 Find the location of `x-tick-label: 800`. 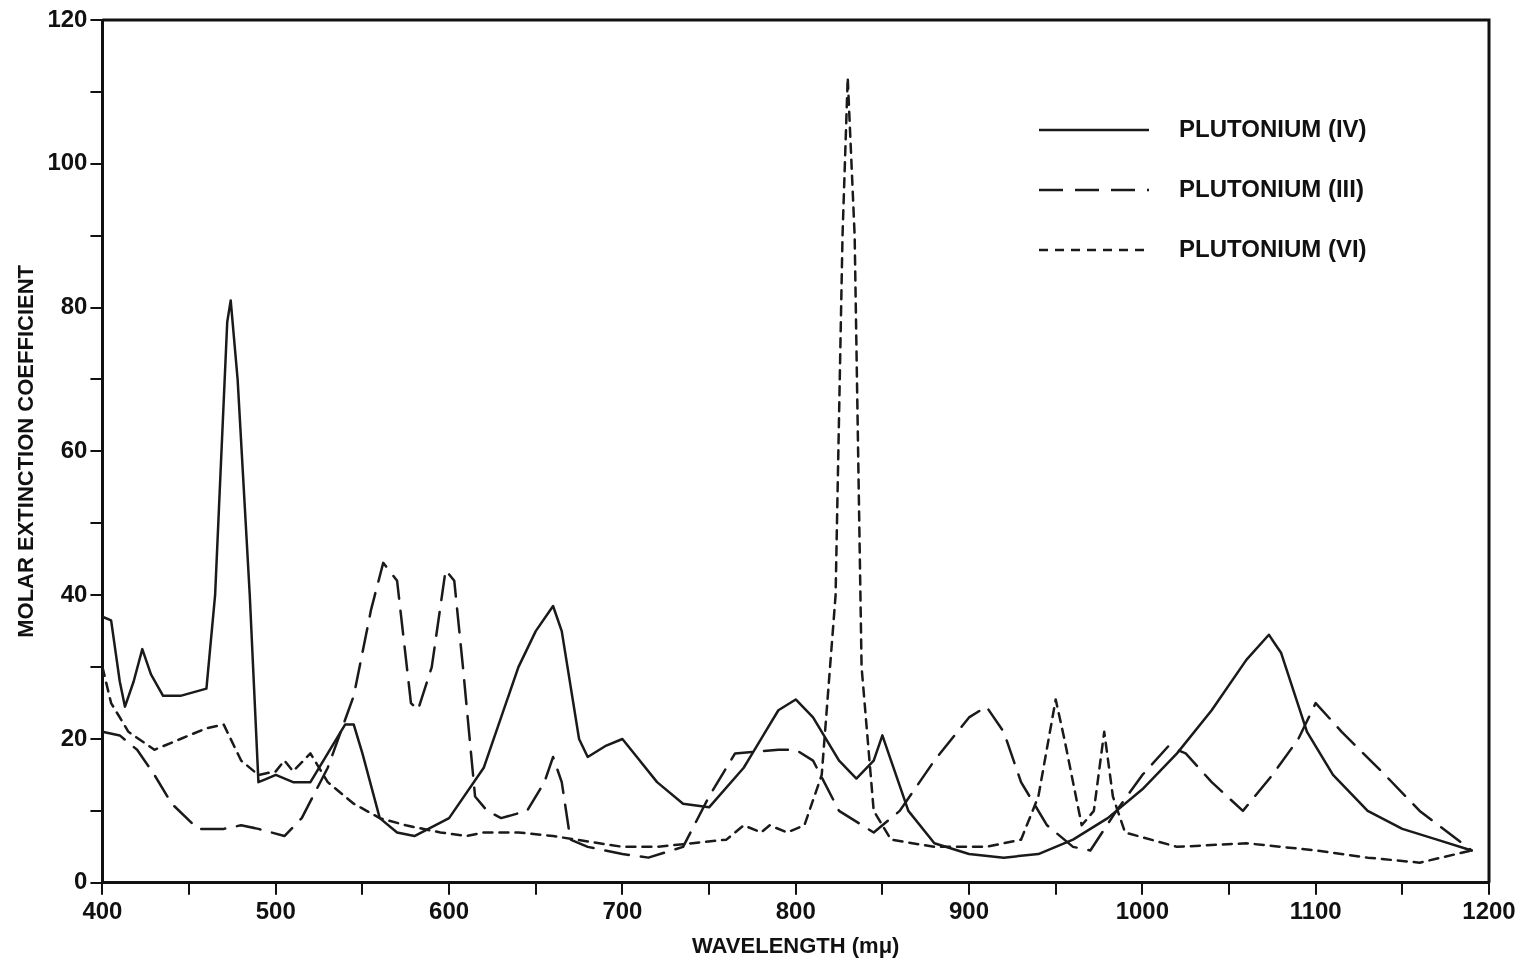

x-tick-label: 800 is located at coordinates (795, 910).